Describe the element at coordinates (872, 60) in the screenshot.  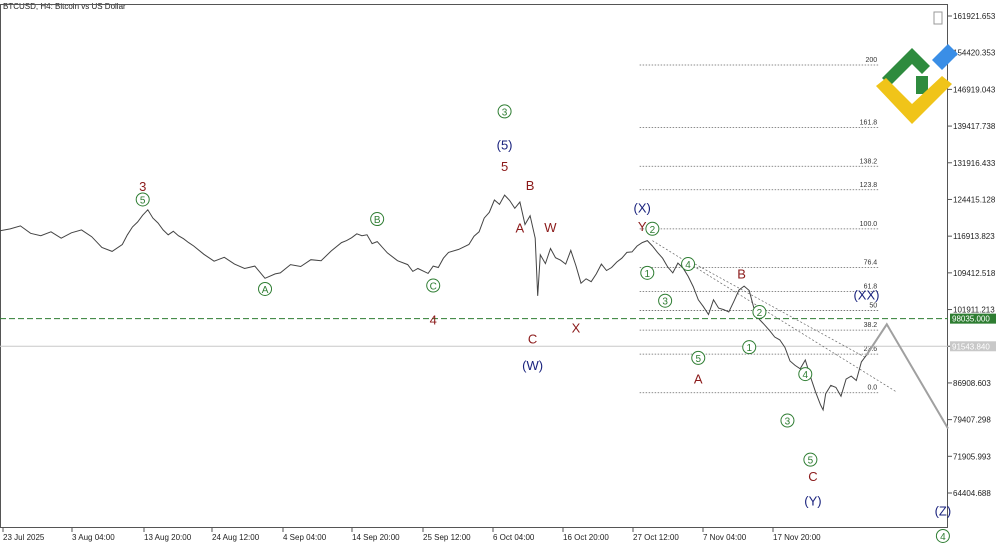
I see `fib-level-label: 200` at that location.